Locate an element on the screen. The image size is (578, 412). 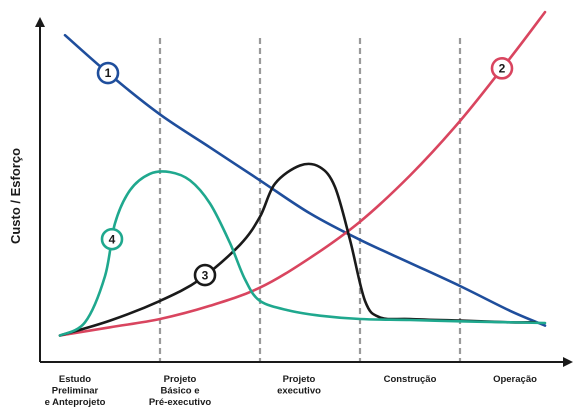
series-marker-3: 3 is located at coordinates (205, 275).